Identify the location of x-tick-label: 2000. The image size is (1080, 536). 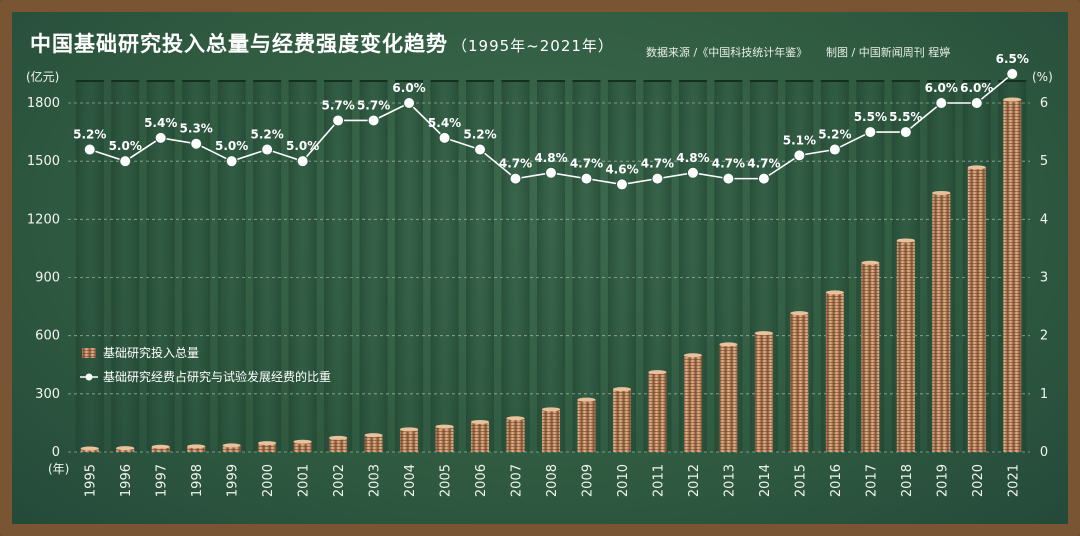
(268, 480).